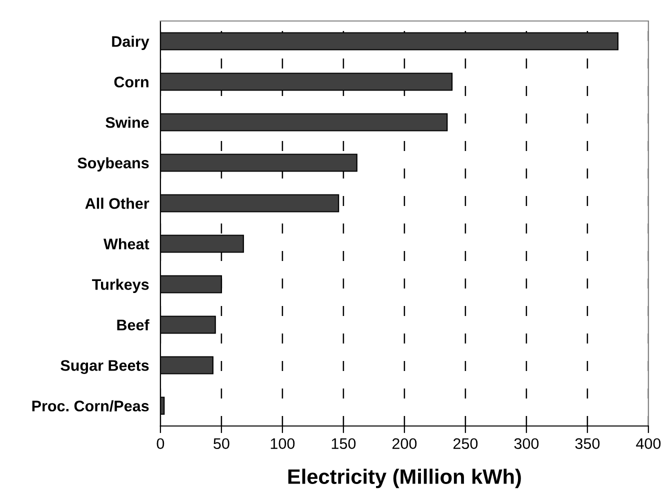  What do you see at coordinates (344, 444) in the screenshot?
I see `x-tick-label: 150` at bounding box center [344, 444].